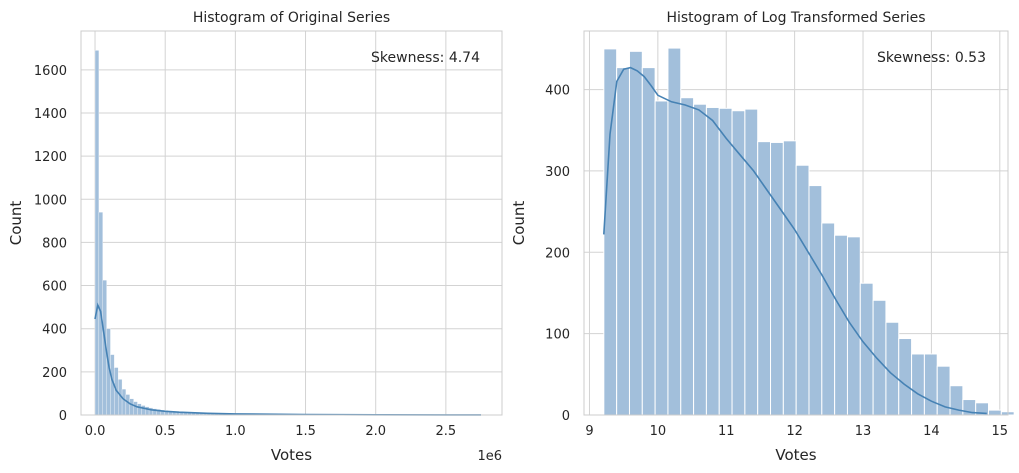 The image size is (1019, 473). What do you see at coordinates (165, 431) in the screenshot?
I see `x-tick-label: 0.5` at bounding box center [165, 431].